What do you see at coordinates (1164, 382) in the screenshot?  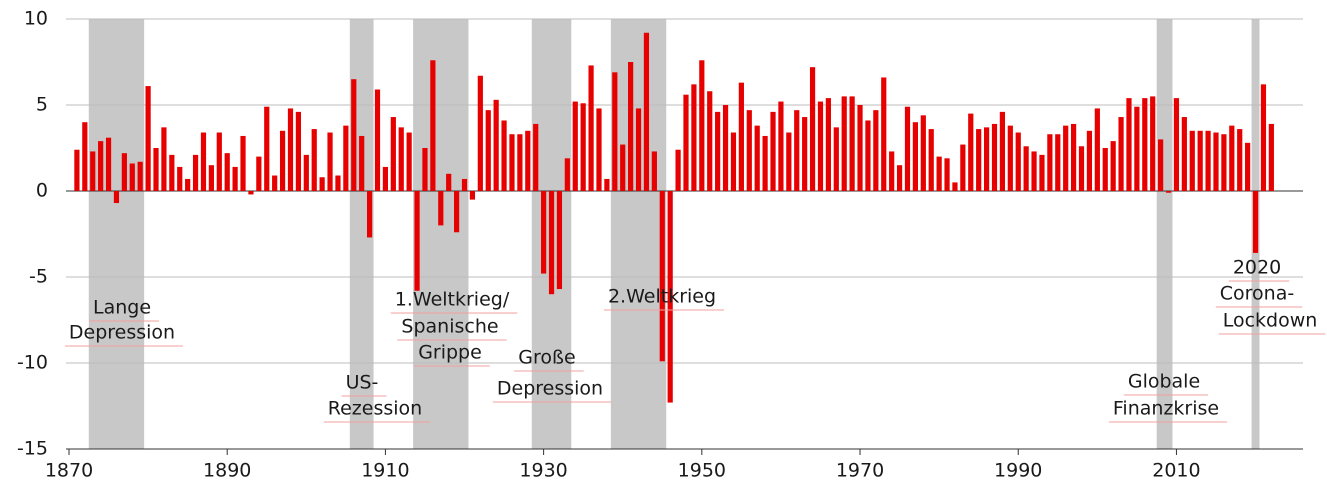 I see `band-label: Globale` at bounding box center [1164, 382].